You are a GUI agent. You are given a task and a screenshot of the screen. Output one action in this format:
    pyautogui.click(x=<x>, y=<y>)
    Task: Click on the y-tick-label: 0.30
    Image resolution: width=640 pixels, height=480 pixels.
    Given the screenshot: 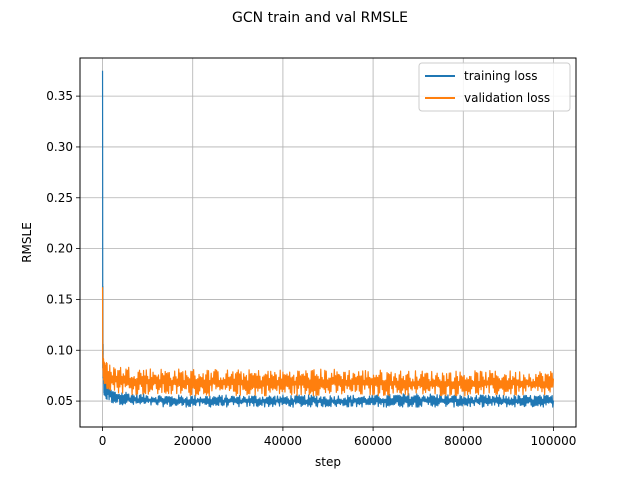 What is the action you would take?
    pyautogui.click(x=59, y=147)
    